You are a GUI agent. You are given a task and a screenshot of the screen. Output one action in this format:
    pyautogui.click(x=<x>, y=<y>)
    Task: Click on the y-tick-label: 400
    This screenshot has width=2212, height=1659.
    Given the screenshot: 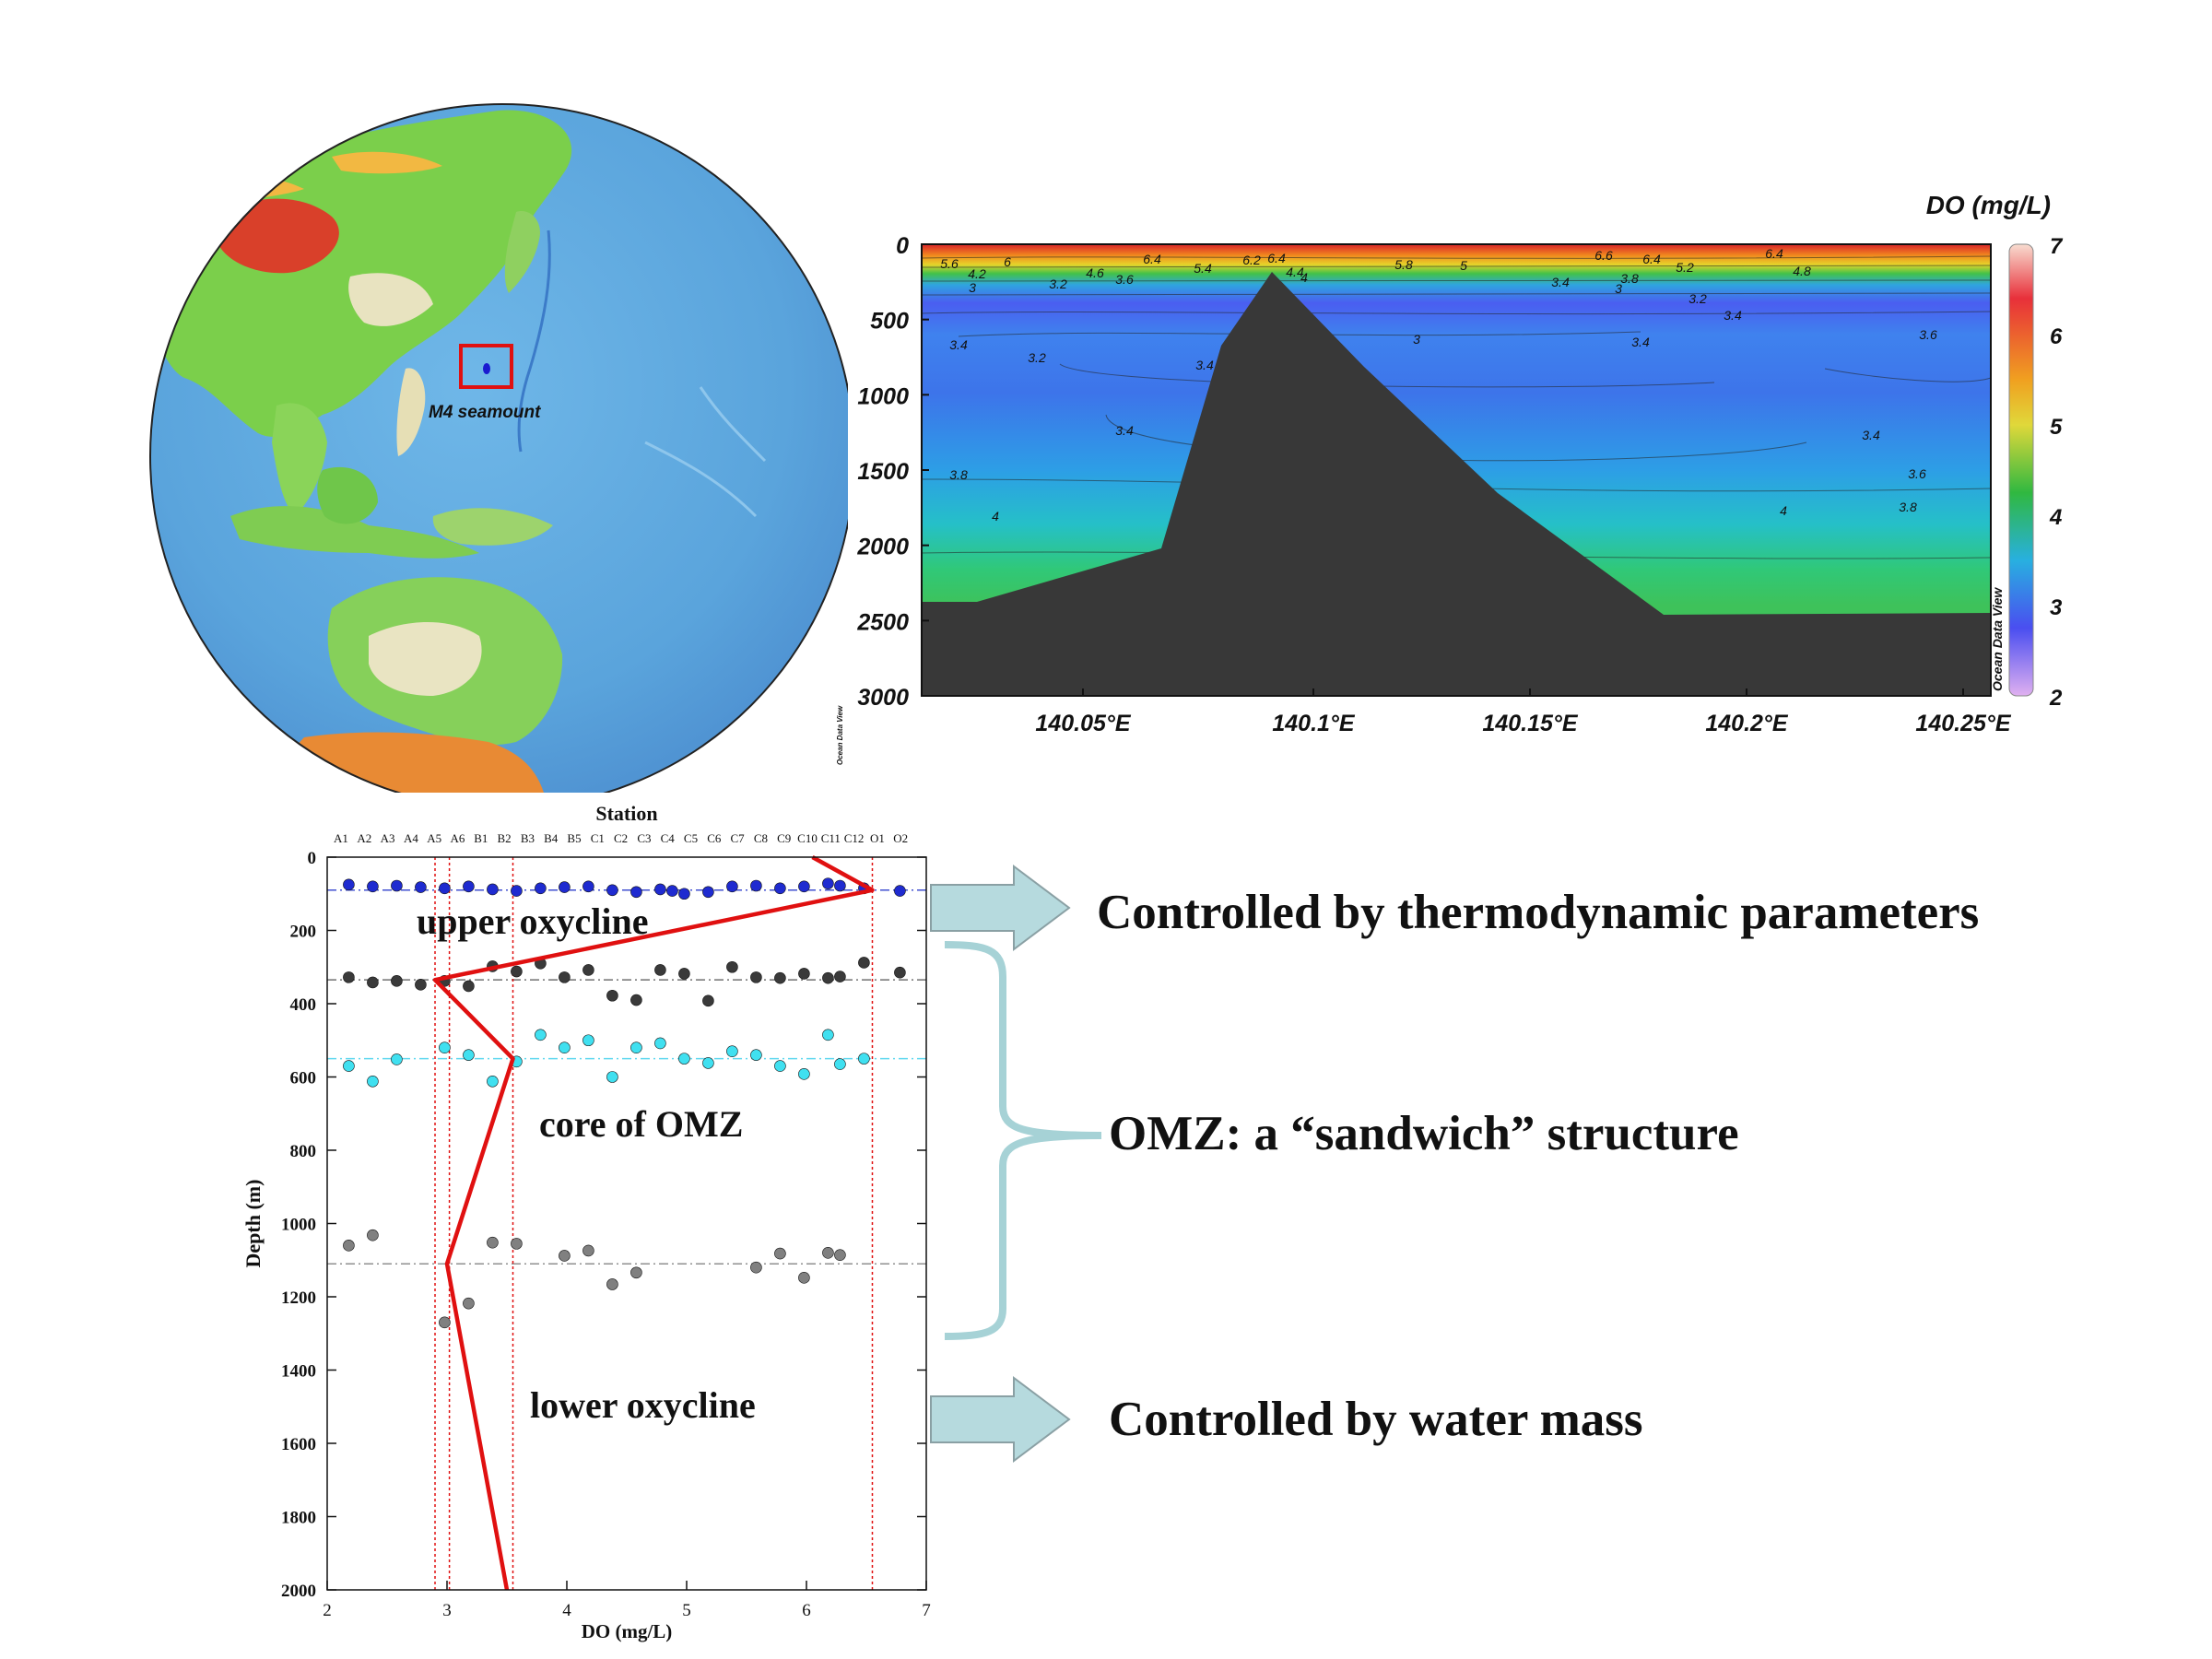 What is the action you would take?
    pyautogui.click(x=303, y=1005)
    